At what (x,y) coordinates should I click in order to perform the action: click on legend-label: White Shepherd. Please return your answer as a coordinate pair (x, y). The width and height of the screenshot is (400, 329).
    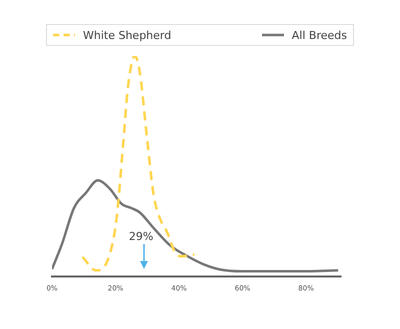
    Looking at the image, I should click on (127, 35).